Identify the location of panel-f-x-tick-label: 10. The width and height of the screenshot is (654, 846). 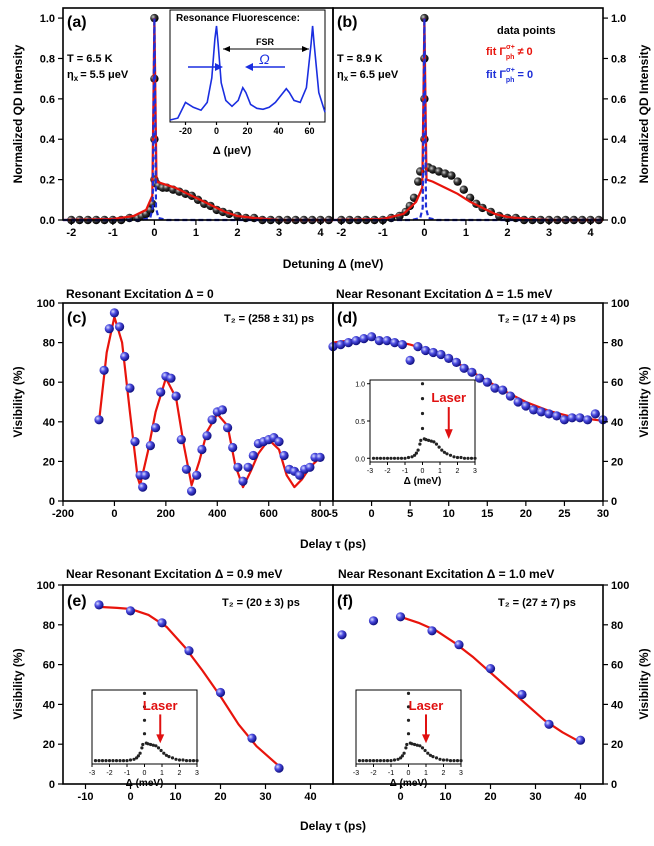
(445, 797).